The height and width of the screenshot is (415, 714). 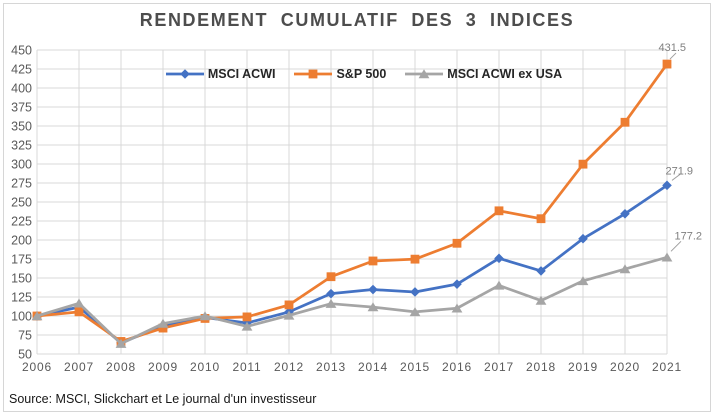 What do you see at coordinates (331, 367) in the screenshot?
I see `x-axis-tick-label: 2013` at bounding box center [331, 367].